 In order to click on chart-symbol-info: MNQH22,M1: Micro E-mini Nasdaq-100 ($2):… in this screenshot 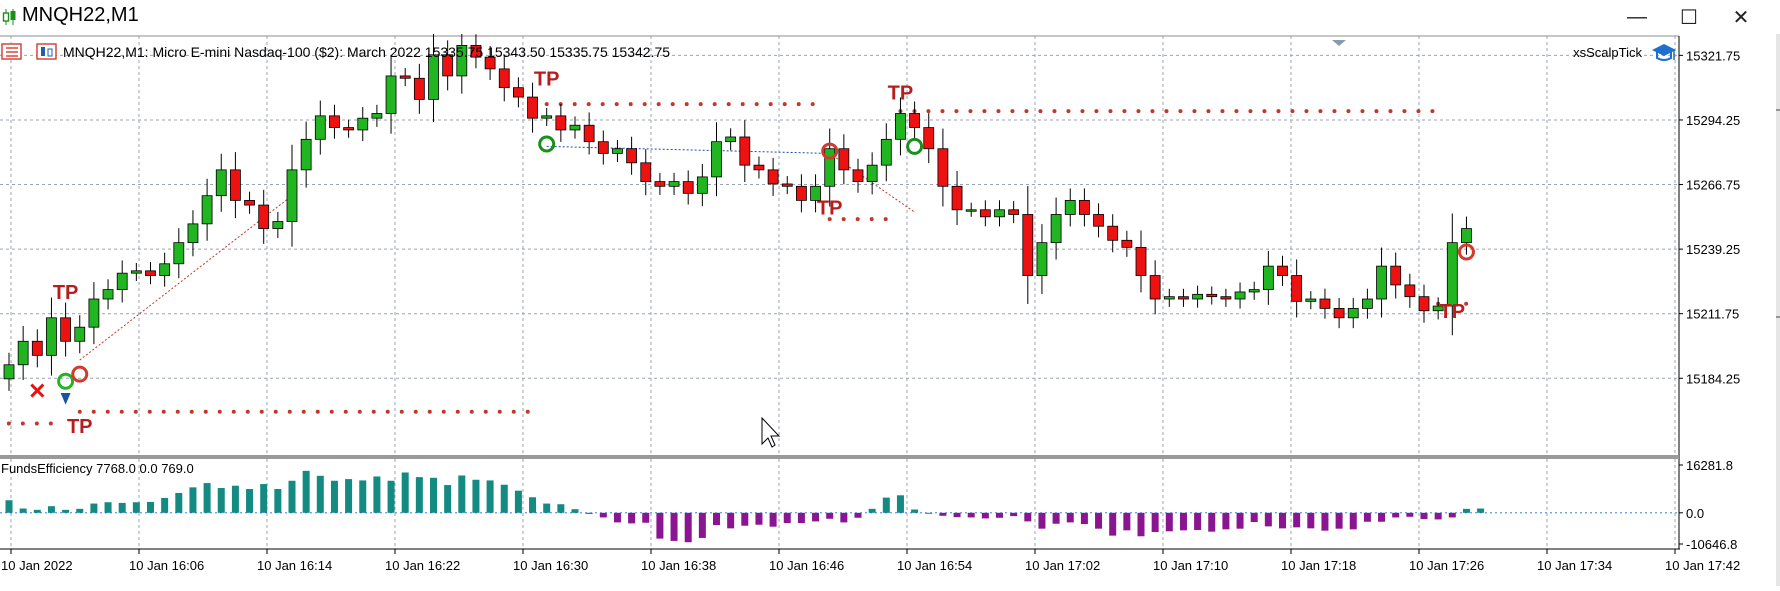, I will do `click(366, 52)`.